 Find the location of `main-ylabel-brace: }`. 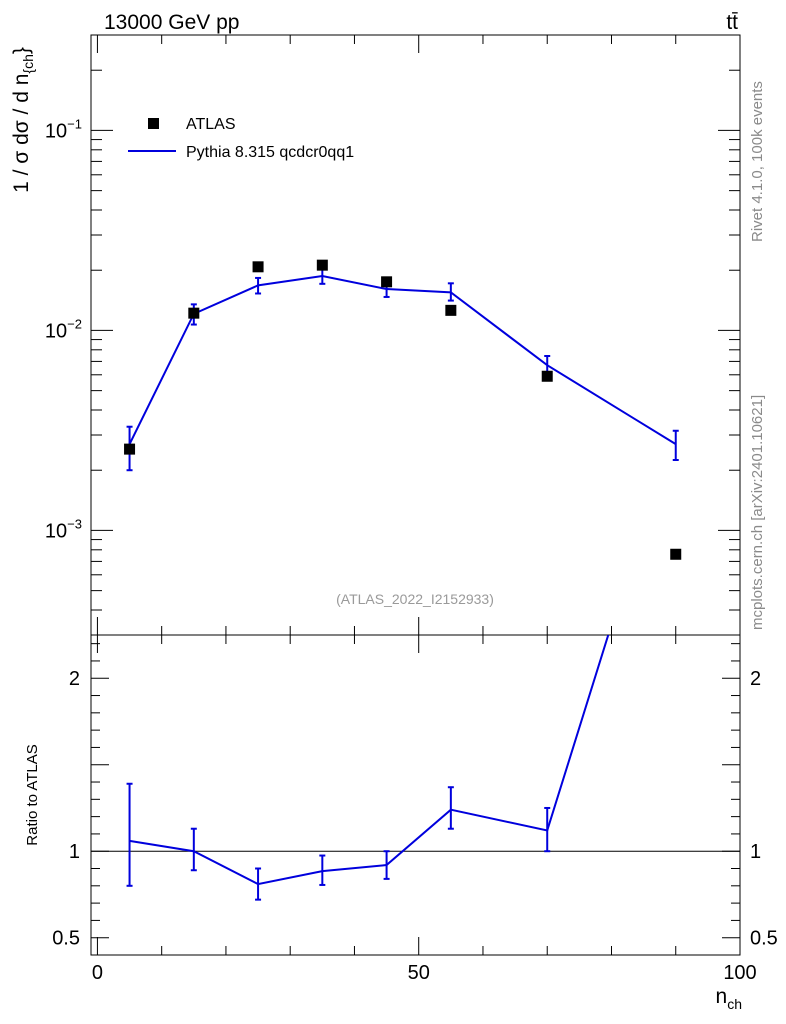

main-ylabel-brace: } is located at coordinates (21, 50).